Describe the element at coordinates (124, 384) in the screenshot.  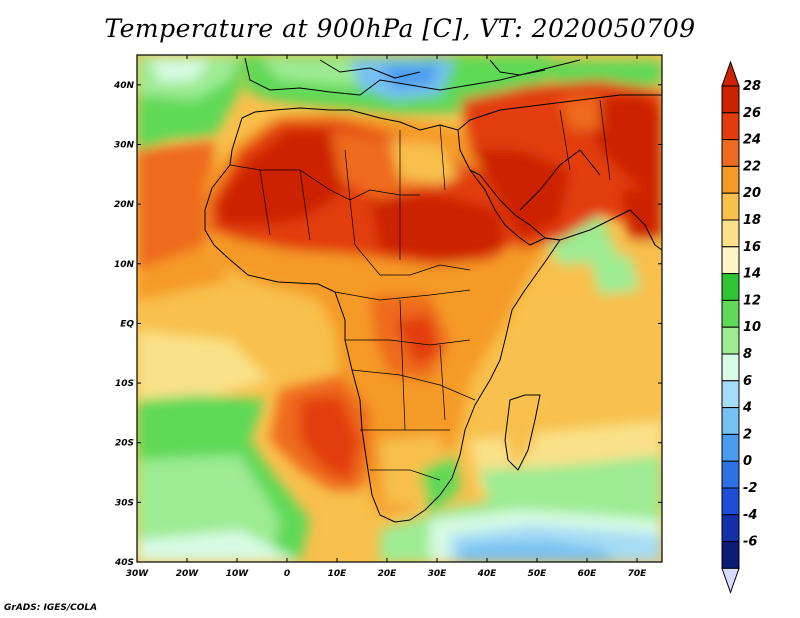
I see `lat-tick-label: 10S` at that location.